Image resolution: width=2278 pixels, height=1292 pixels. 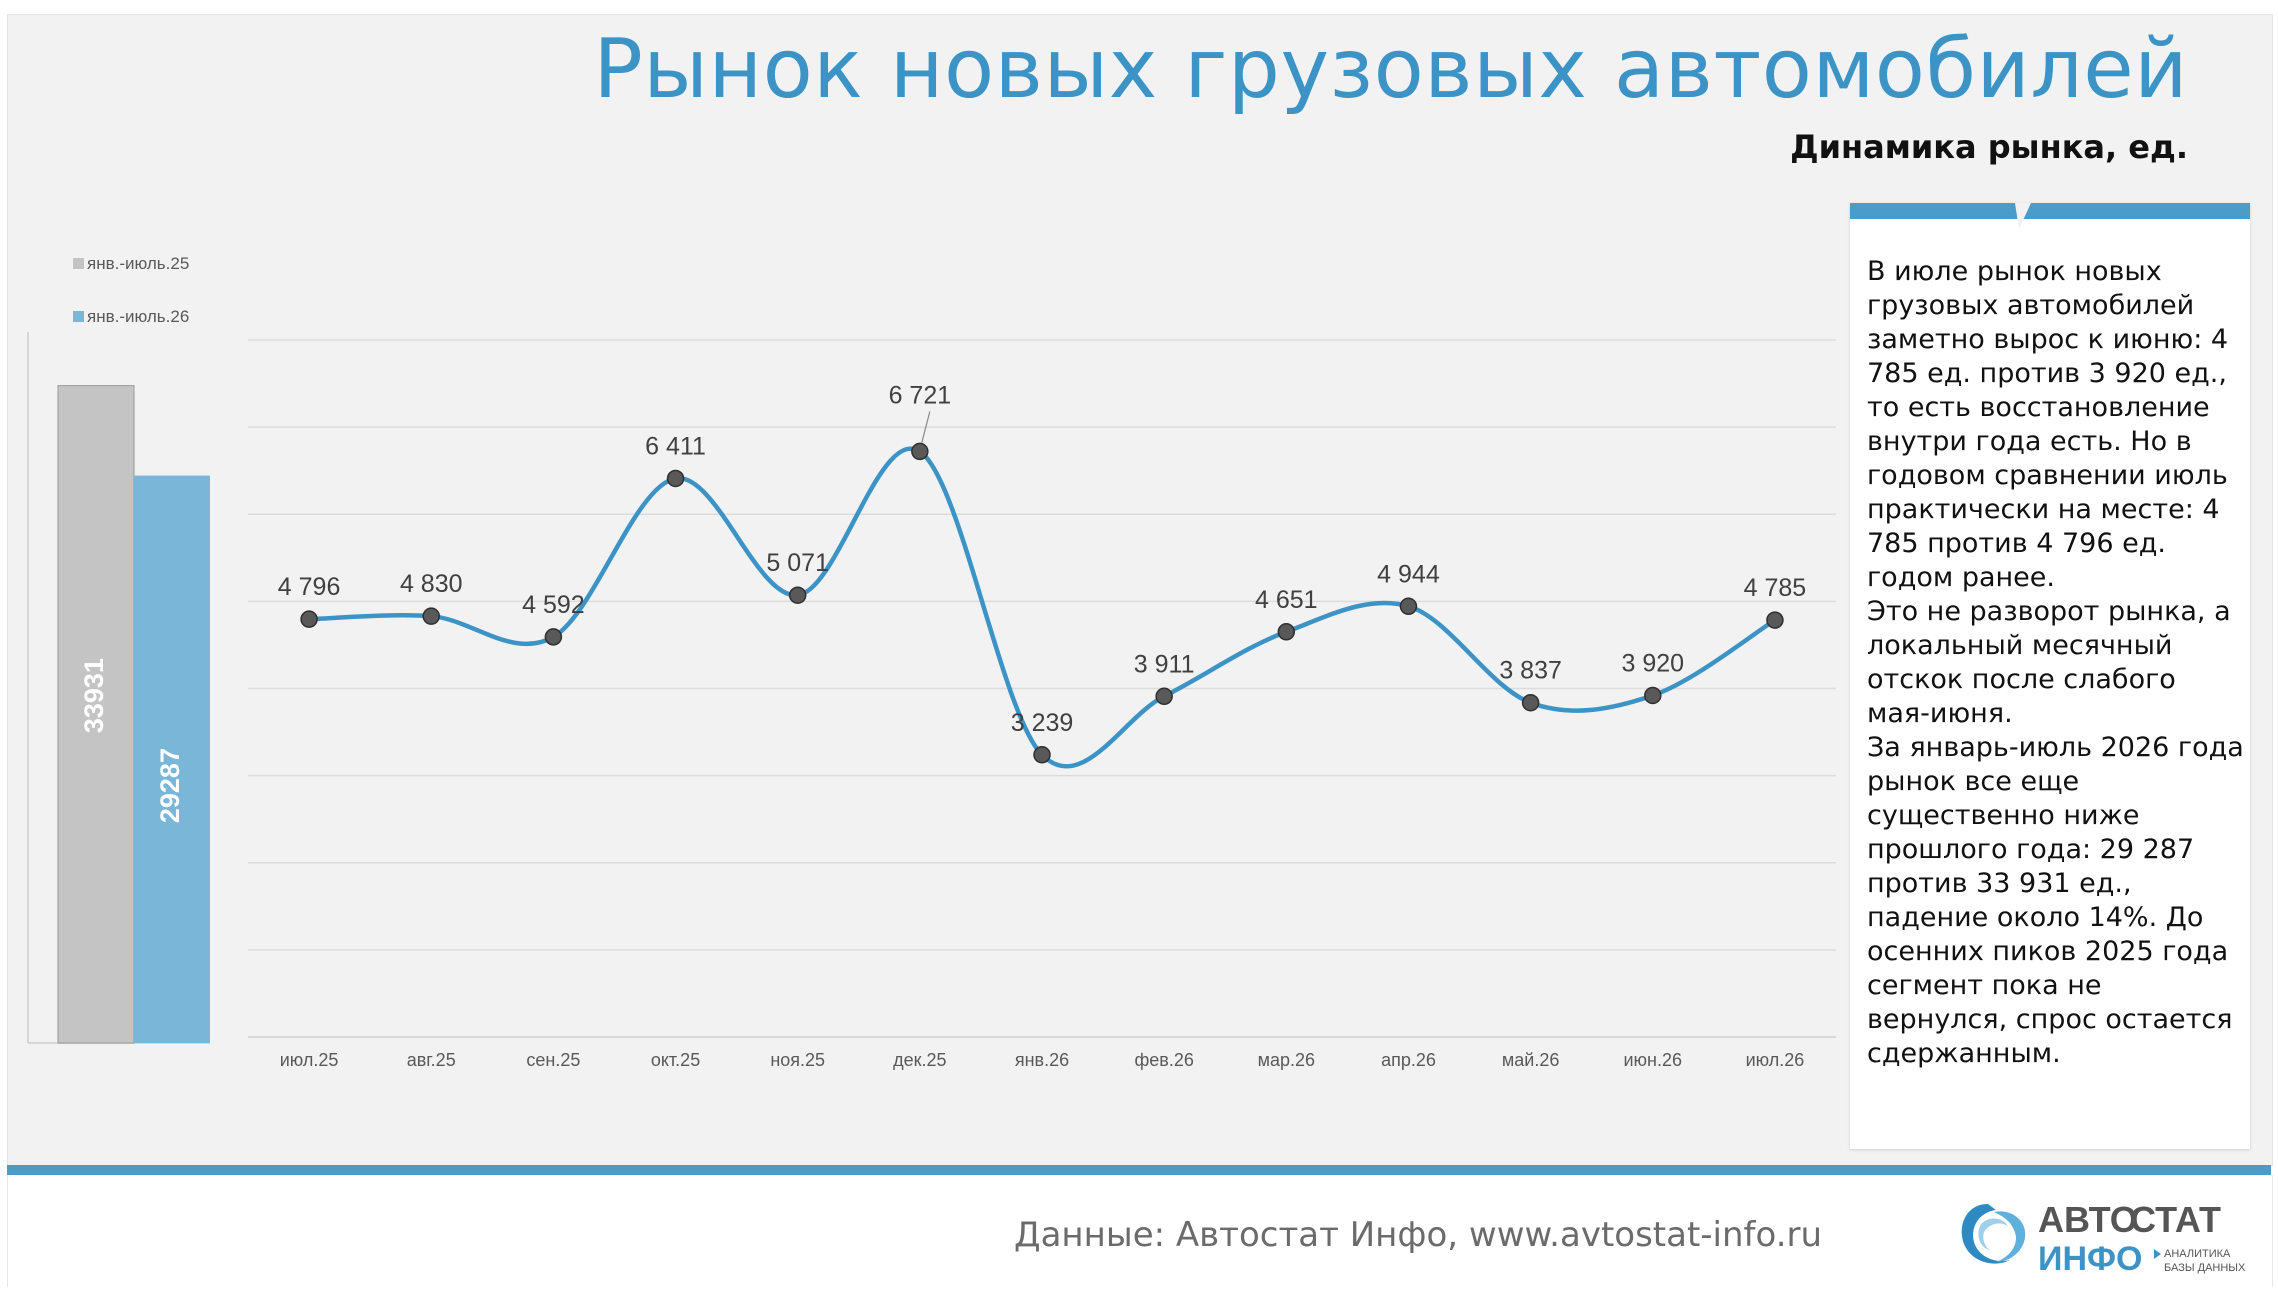 I want to click on data-label-leader, so click(x=926, y=427).